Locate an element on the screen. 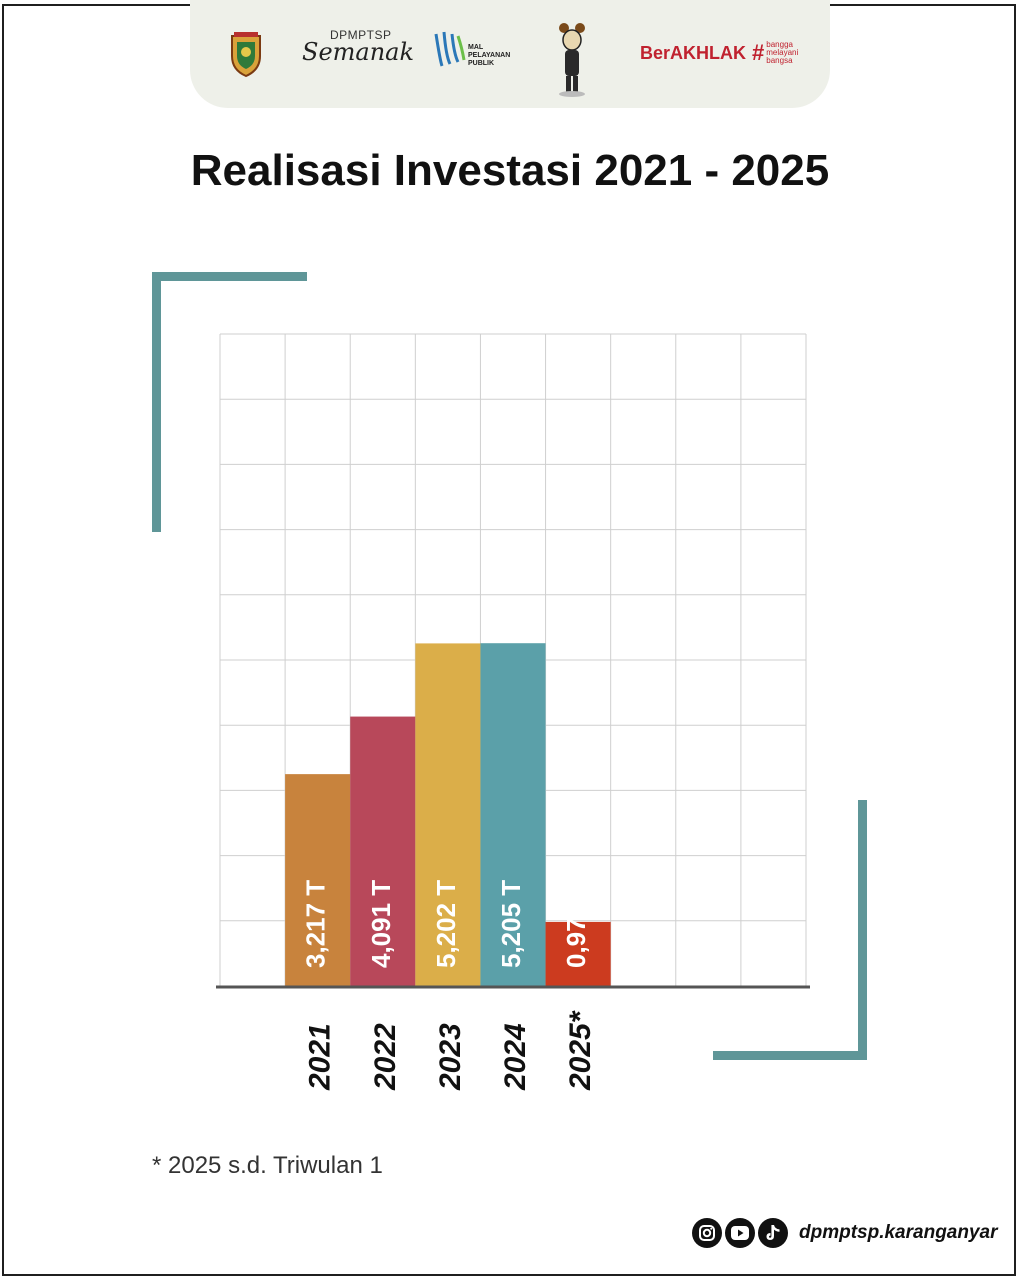 The height and width of the screenshot is (1280, 1020). chart-data-labels: 3,217 T 4,091 T 5,202 T 5,205 T 0,973 T is located at coordinates (446, 924).